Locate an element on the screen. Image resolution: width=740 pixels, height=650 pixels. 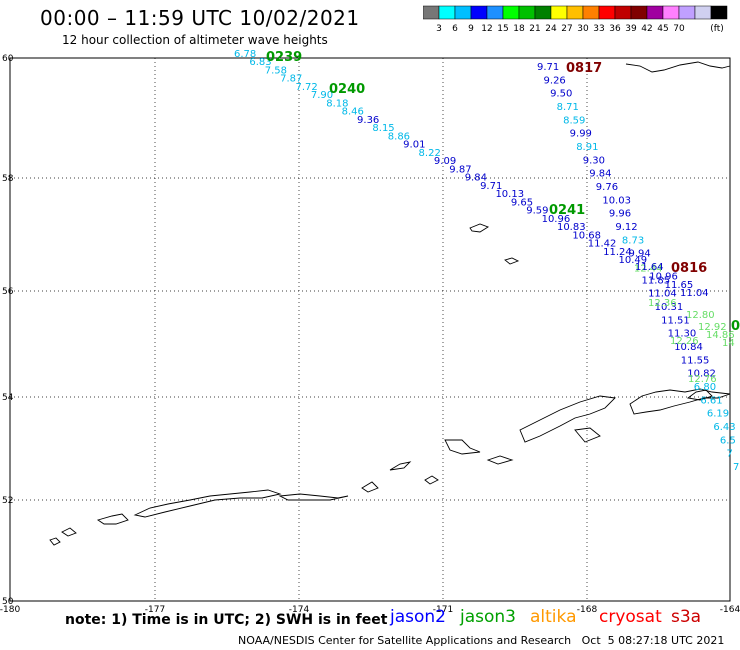
colorbar-tick: 45 is located at coordinates (662, 29).